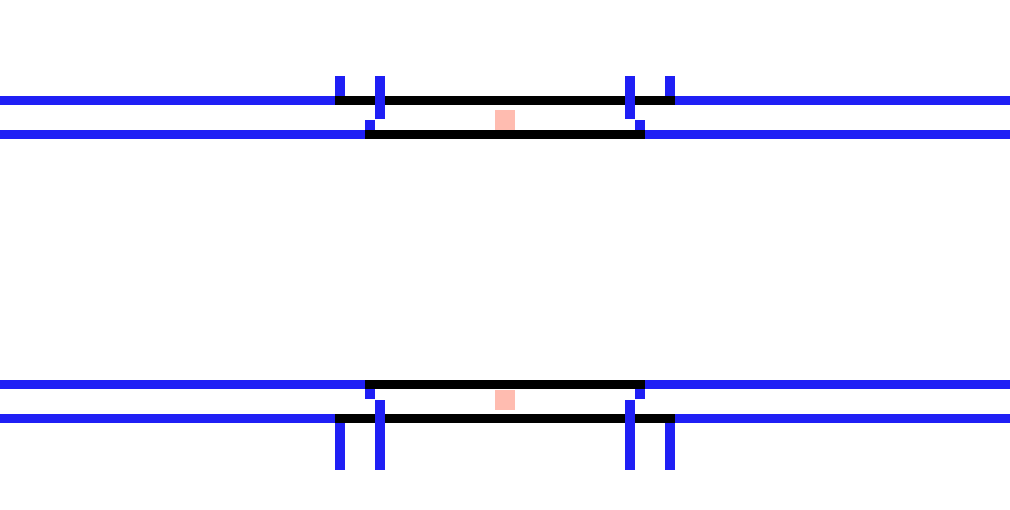 This screenshot has height=510, width=1010. What do you see at coordinates (640, 125) in the screenshot?
I see `upper-connector-right` at bounding box center [640, 125].